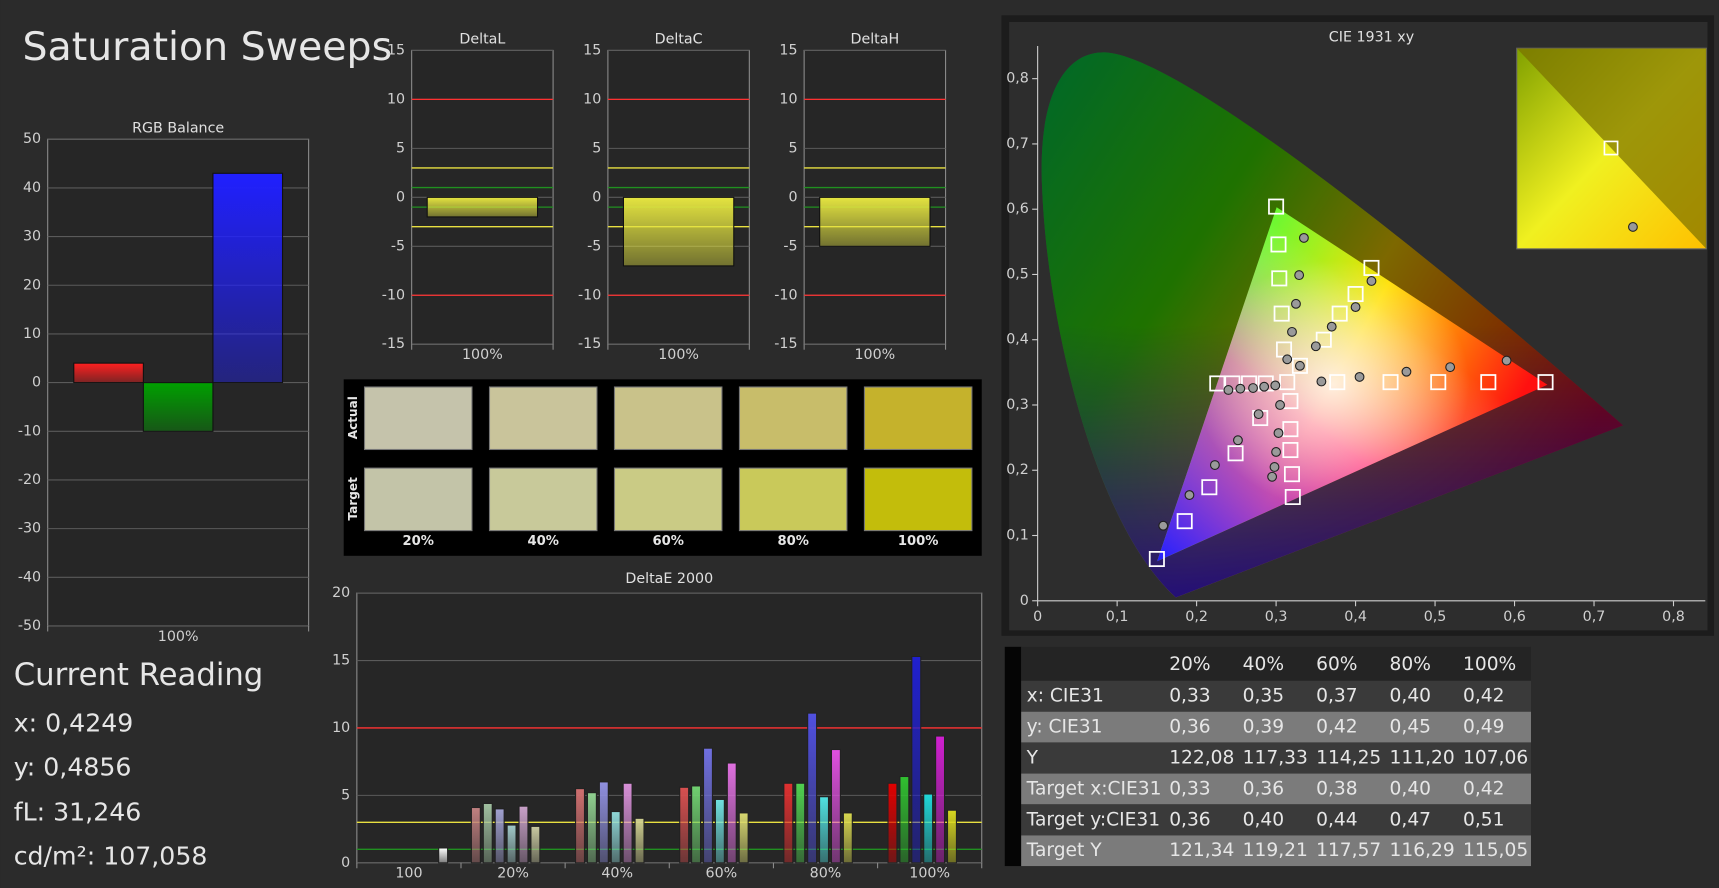 Image resolution: width=1719 pixels, height=888 pixels. I want to click on y-tick-label: 0,5, so click(1017, 274).